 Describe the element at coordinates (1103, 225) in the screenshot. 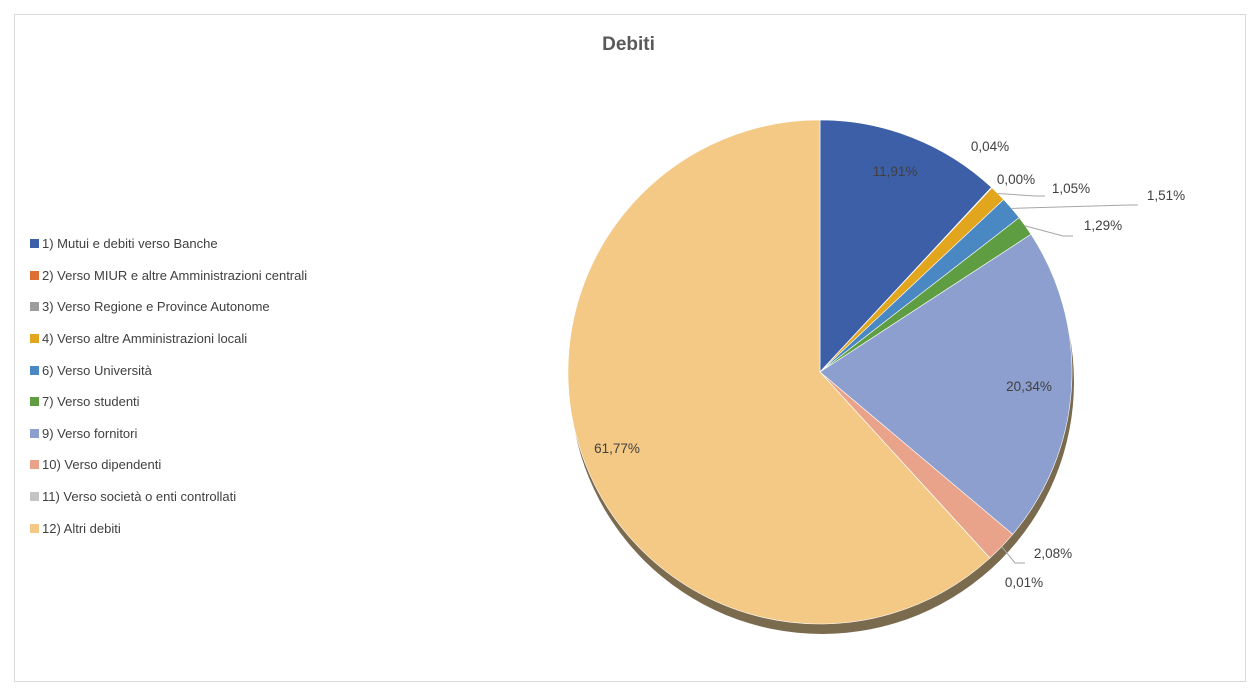

I see `data-label: 1,29%` at that location.